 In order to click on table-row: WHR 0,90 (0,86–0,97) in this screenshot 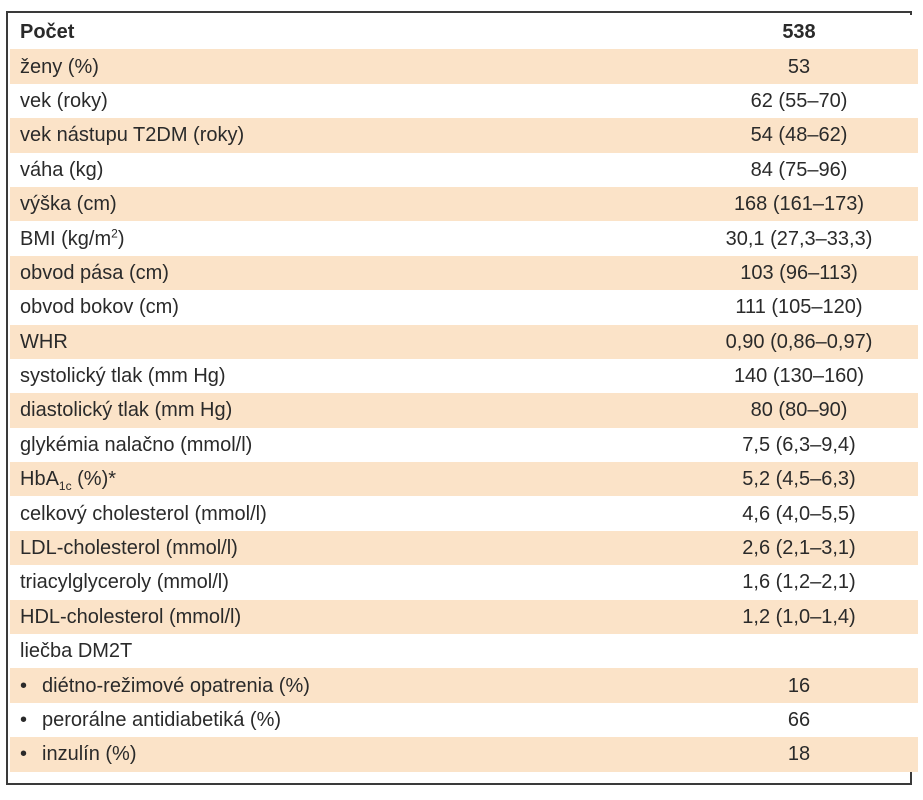, I will do `click(464, 341)`.